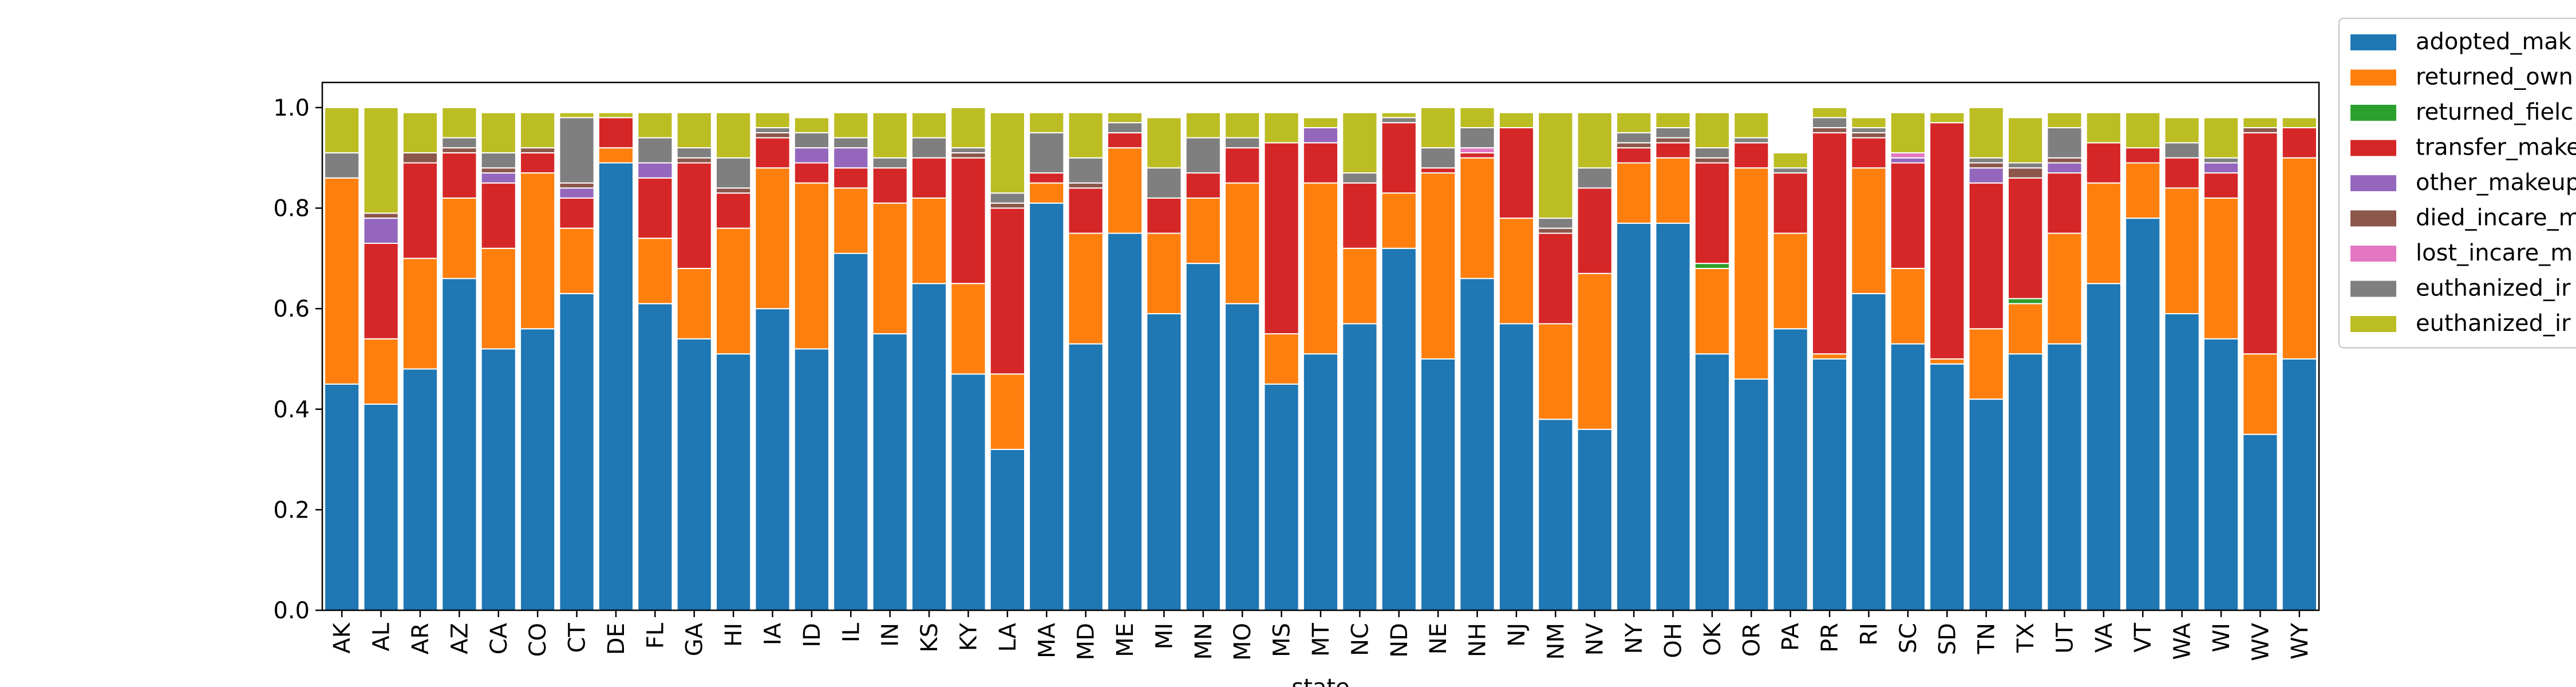  What do you see at coordinates (1478, 640) in the screenshot?
I see `x-tick-label-NH: NH` at bounding box center [1478, 640].